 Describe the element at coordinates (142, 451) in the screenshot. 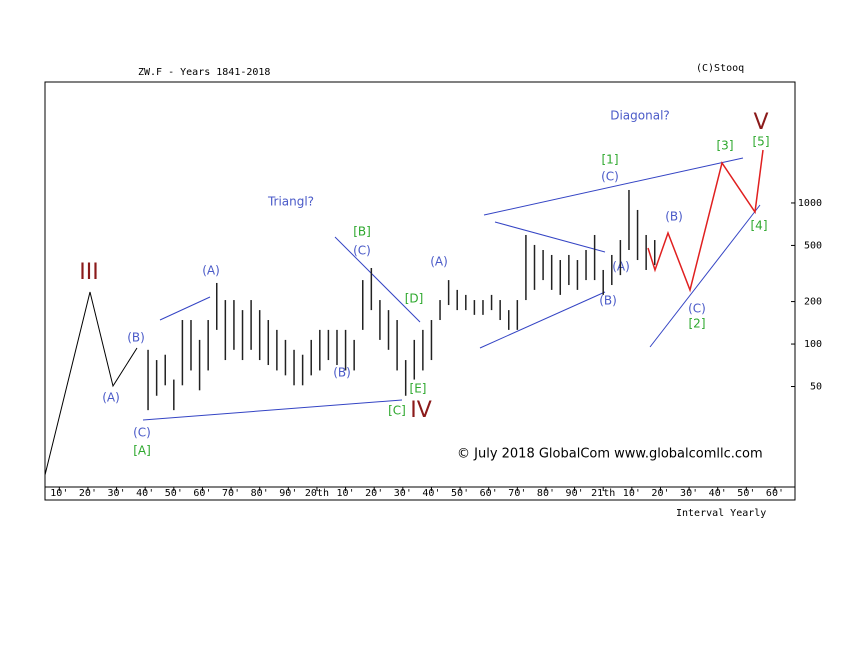

I see `wave-label: [A]` at that location.